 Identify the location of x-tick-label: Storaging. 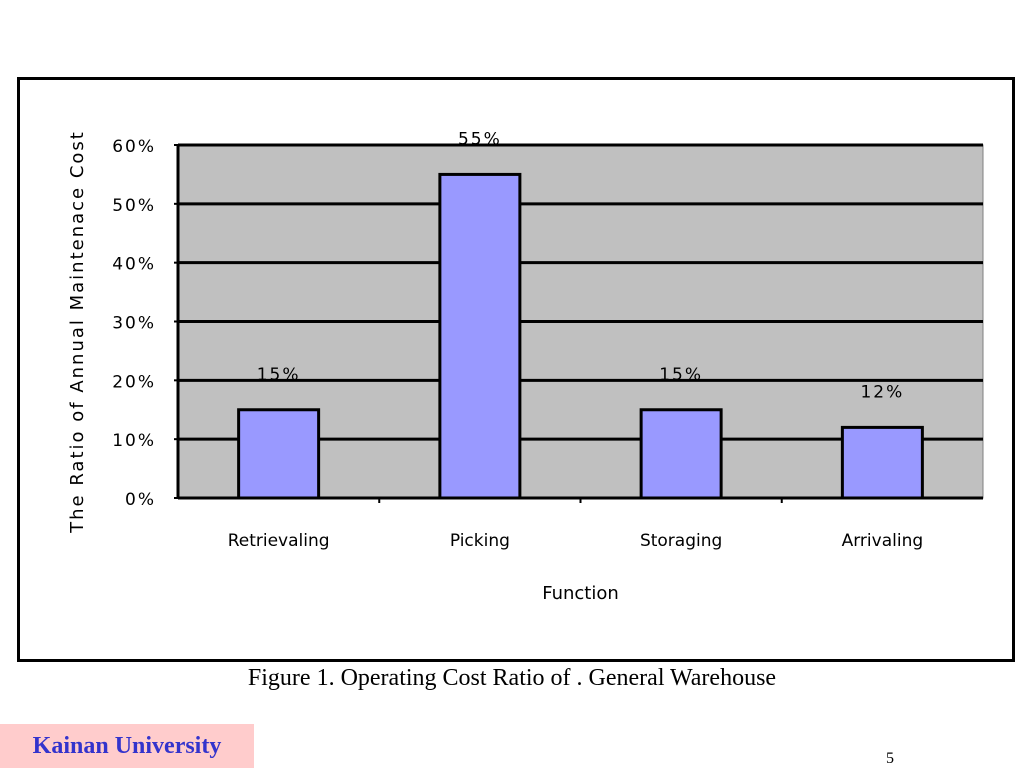
(681, 541).